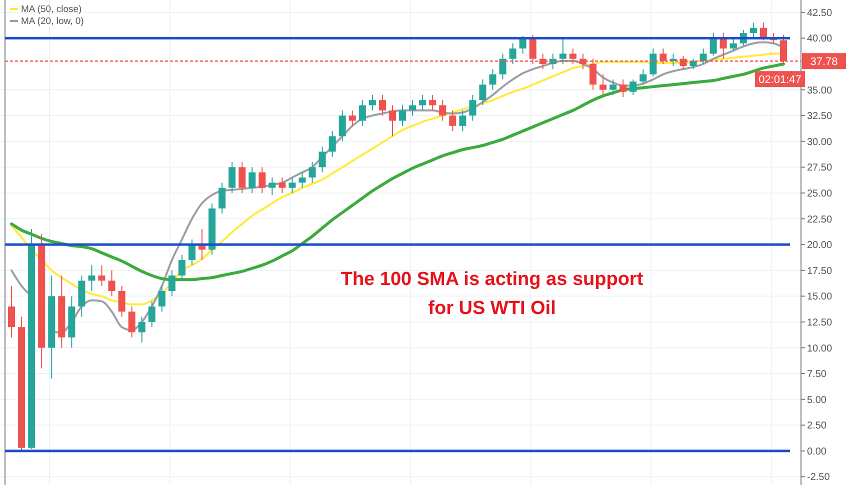 The image size is (852, 485). I want to click on y-tick-label: 15.00, so click(819, 297).